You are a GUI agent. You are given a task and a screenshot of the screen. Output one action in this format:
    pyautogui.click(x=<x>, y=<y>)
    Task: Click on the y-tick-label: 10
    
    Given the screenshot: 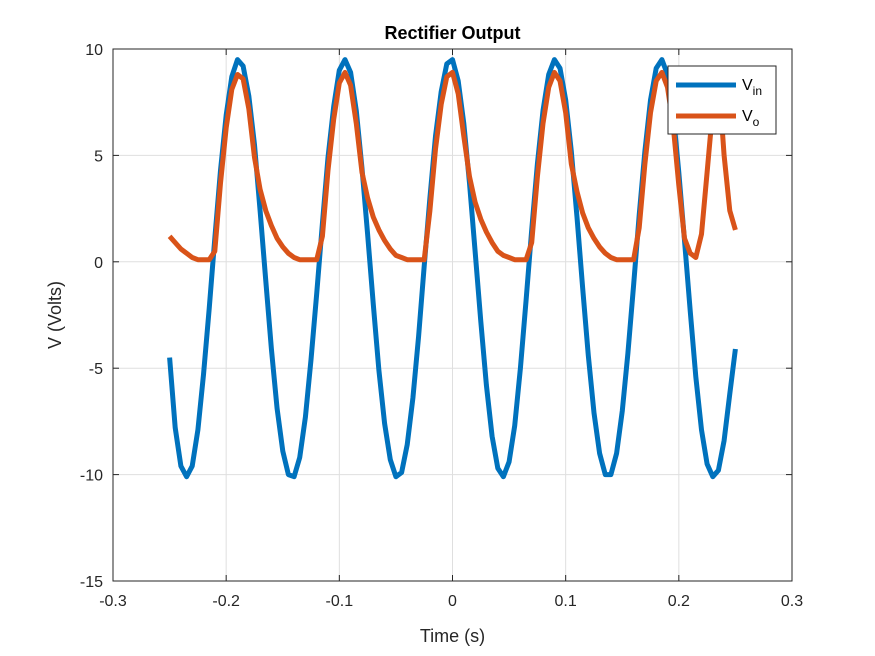 What is the action you would take?
    pyautogui.click(x=94, y=50)
    